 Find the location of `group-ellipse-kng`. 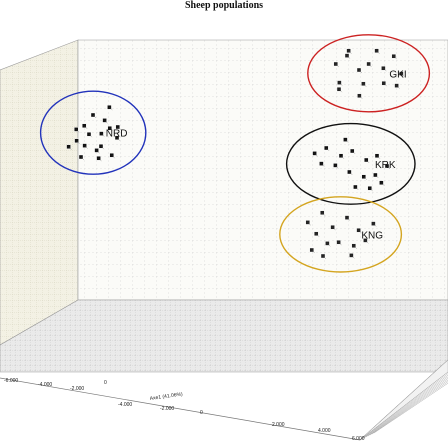

group-ellipse-kng is located at coordinates (341, 234).